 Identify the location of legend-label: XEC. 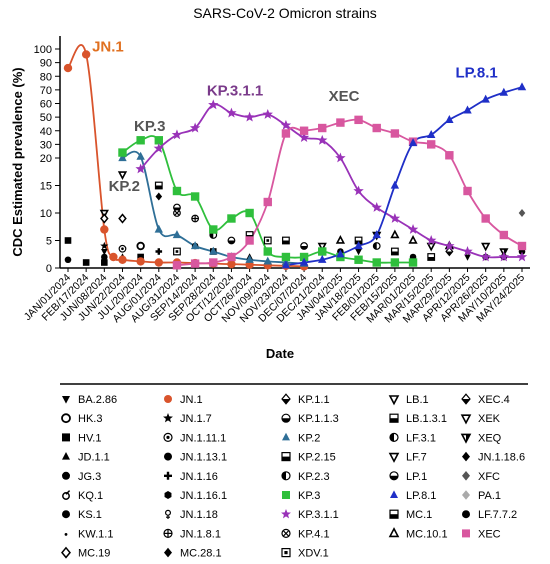
(489, 534).